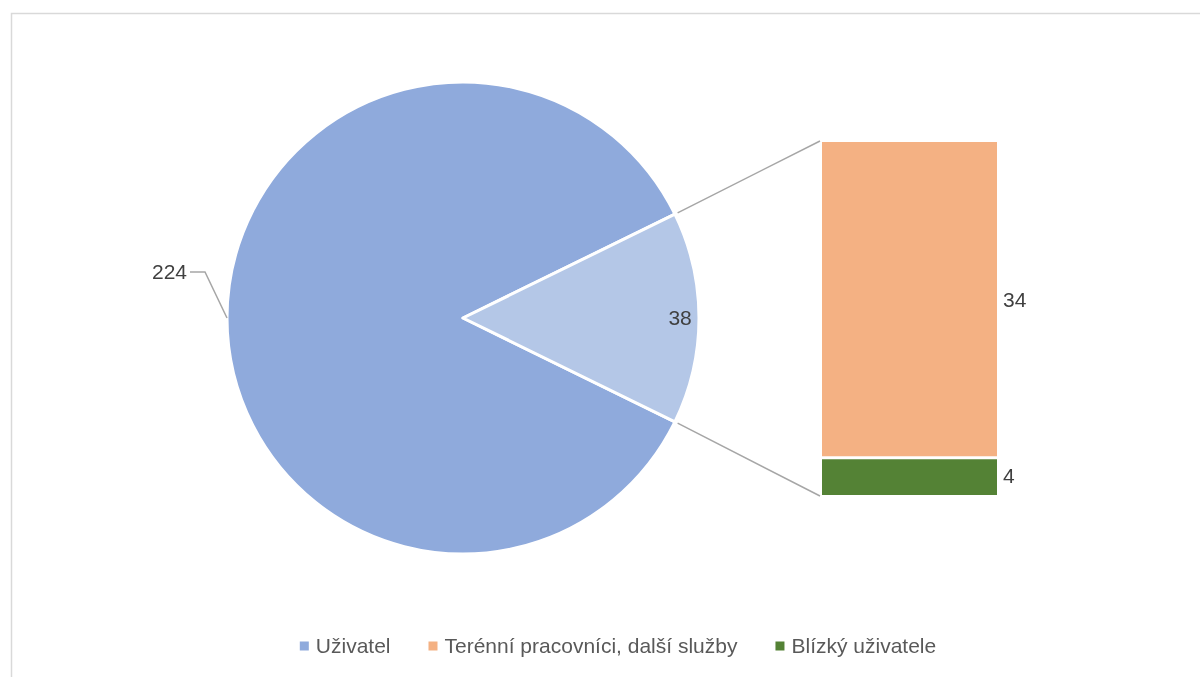  What do you see at coordinates (591, 645) in the screenshot?
I see `legend-label: Terénní pracovníci, další služby` at bounding box center [591, 645].